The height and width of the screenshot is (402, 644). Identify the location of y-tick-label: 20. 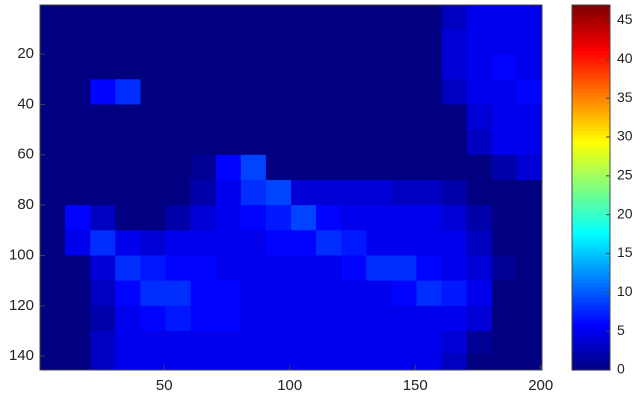
(25, 53).